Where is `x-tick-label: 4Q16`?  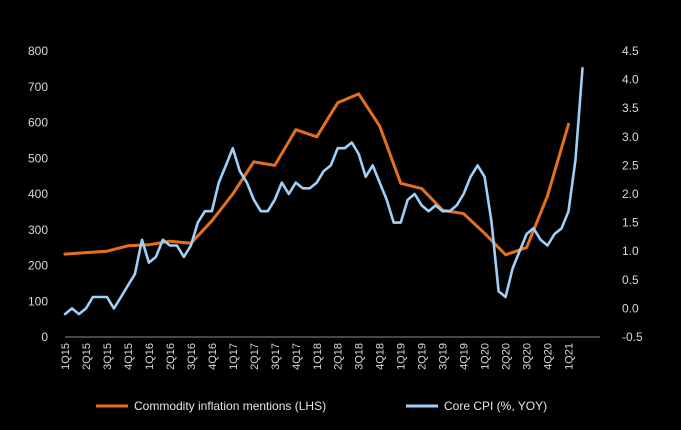 x-tick-label: 4Q16 is located at coordinates (213, 356).